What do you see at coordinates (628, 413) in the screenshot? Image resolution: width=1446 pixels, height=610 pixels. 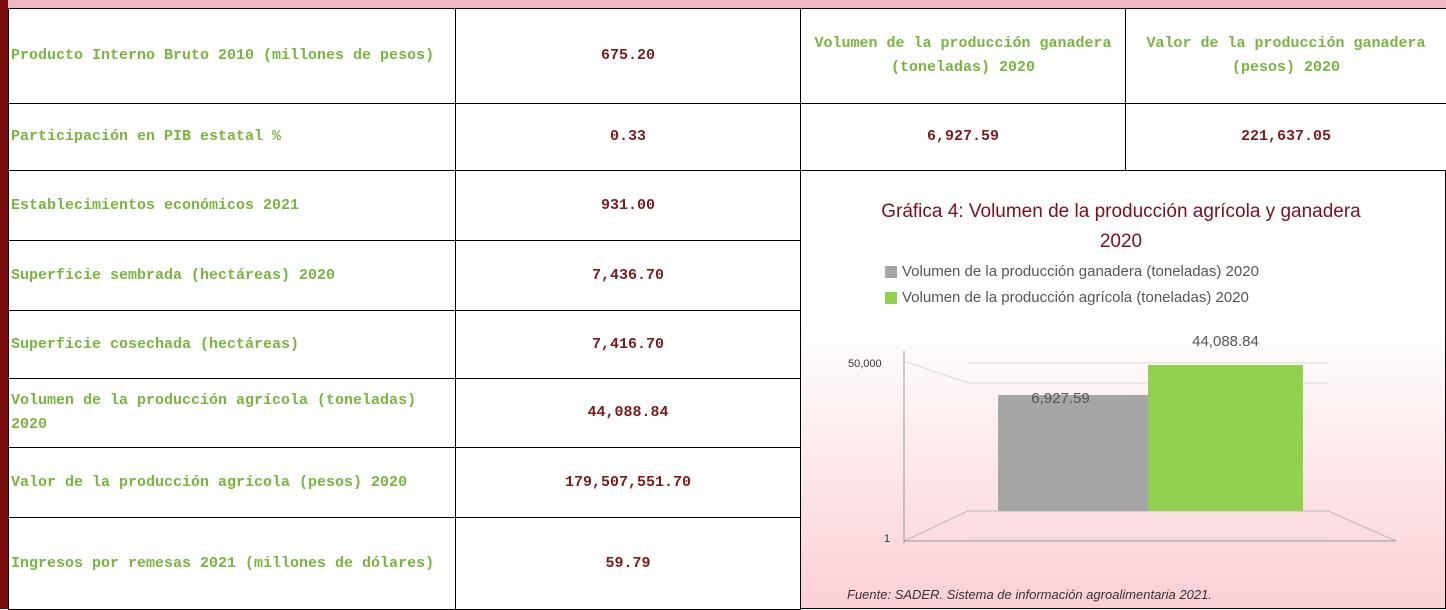 I see `cell-value: 44,088.84` at bounding box center [628, 413].